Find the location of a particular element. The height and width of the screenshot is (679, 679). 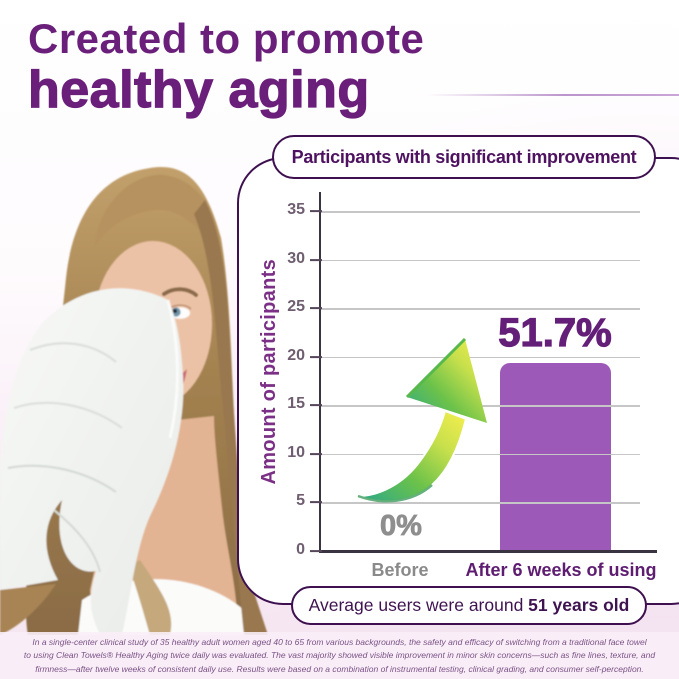

y-tick-label: 0 is located at coordinates (300, 550).